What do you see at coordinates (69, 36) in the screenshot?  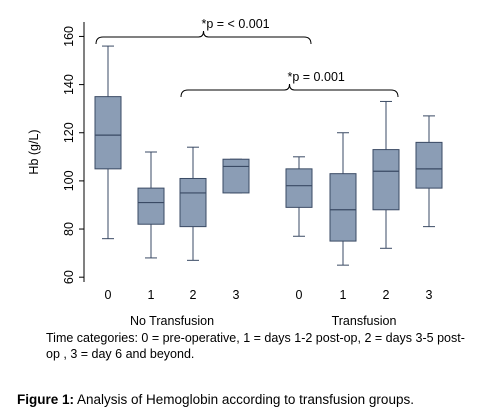 I see `y-tick-label: 160` at bounding box center [69, 36].